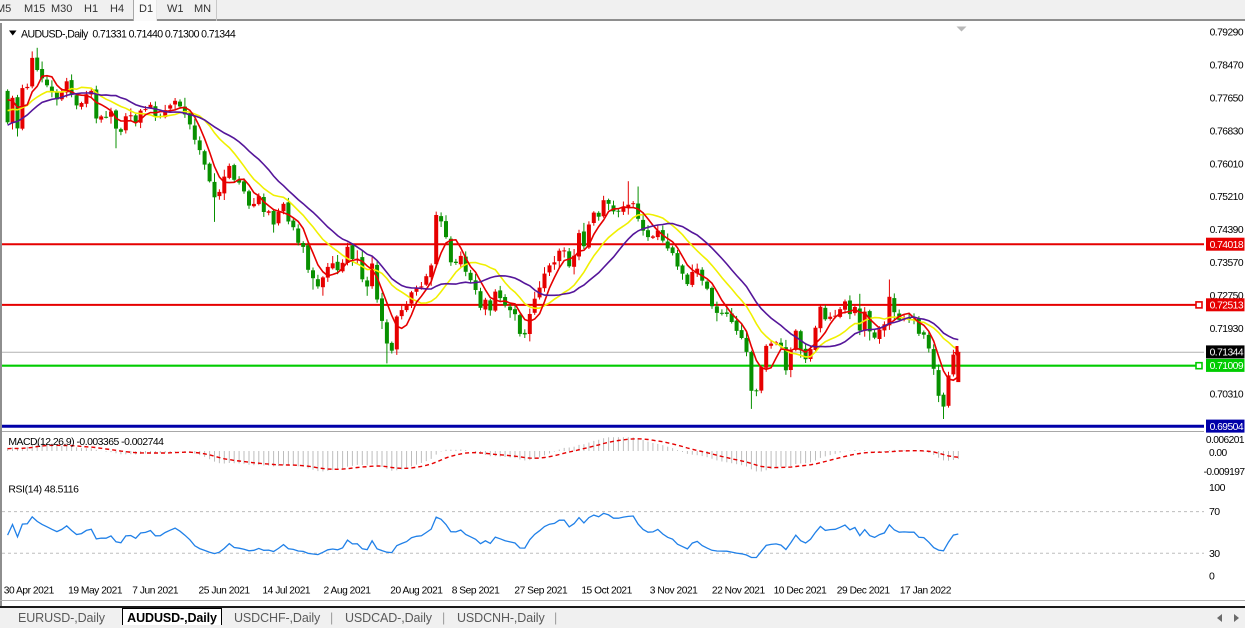 This screenshot has height=628, width=1245. Describe the element at coordinates (1227, 66) in the screenshot. I see `svg-text: 0.78470` at that location.